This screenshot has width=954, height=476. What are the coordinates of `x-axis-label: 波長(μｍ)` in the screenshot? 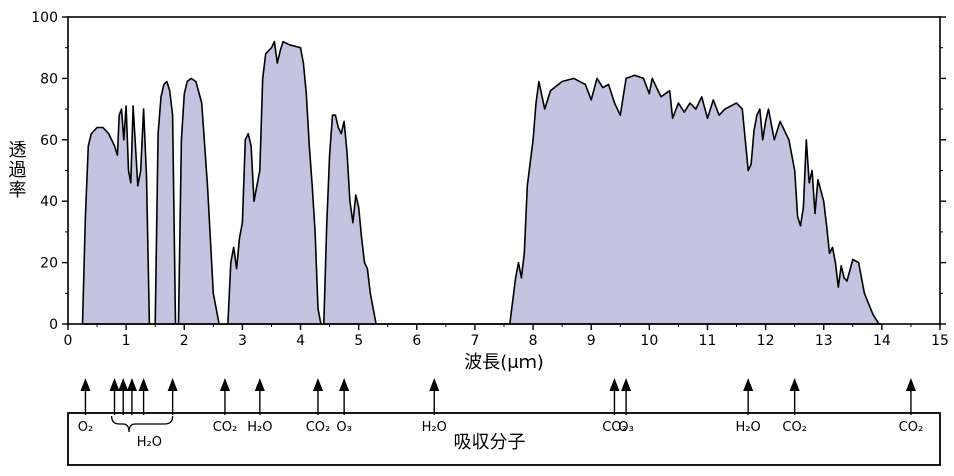 It's located at (504, 362).